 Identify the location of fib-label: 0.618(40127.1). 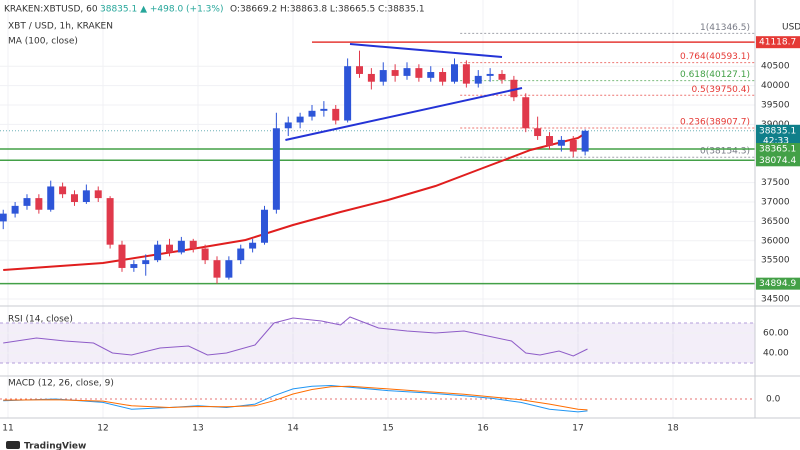
(715, 75).